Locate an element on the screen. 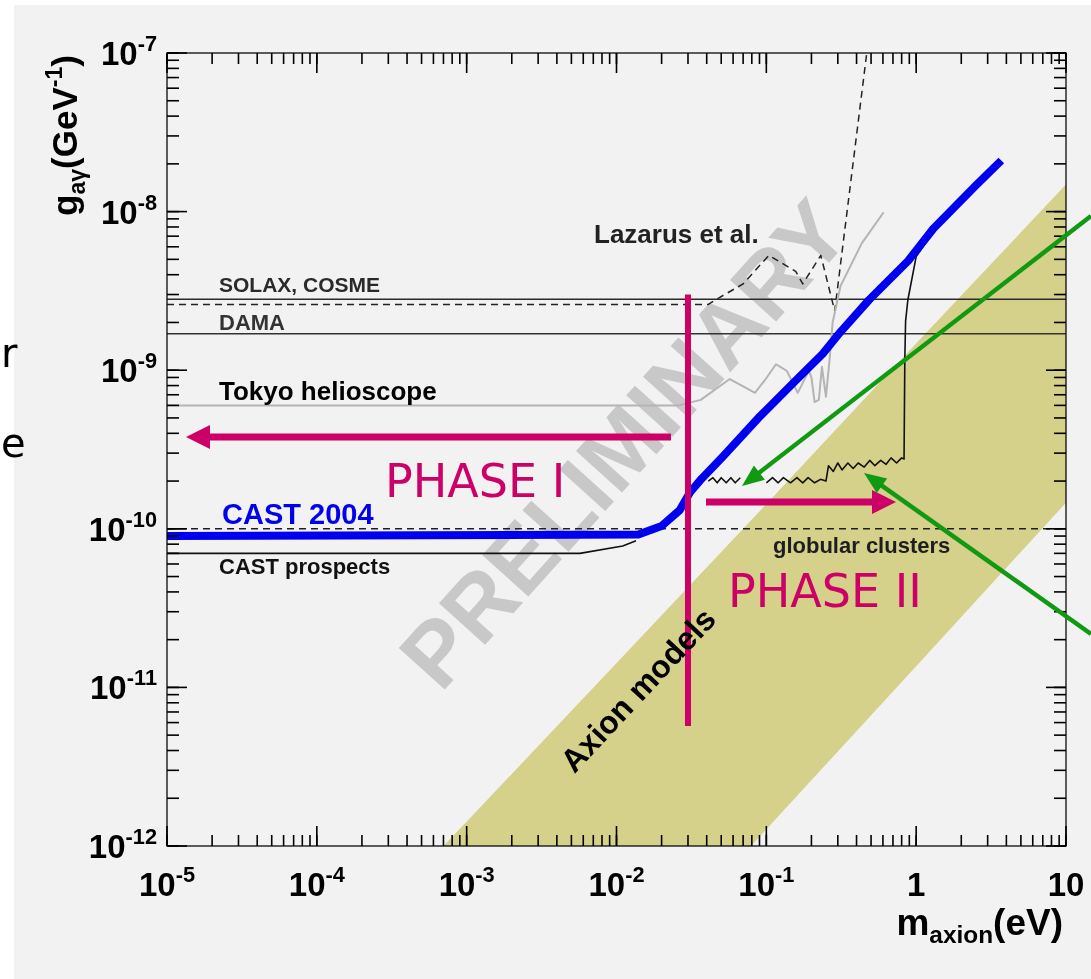 The image size is (1091, 979). y-tick-label: 10$^{-7}$ is located at coordinates (128, 51).